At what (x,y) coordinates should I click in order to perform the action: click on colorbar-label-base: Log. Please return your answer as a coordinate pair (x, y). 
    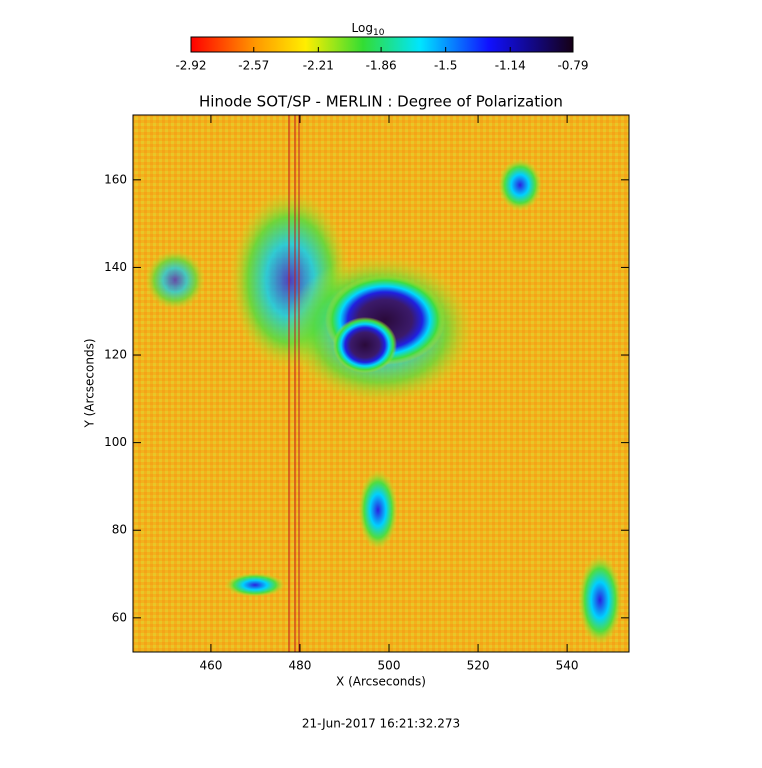
    Looking at the image, I should click on (362, 28).